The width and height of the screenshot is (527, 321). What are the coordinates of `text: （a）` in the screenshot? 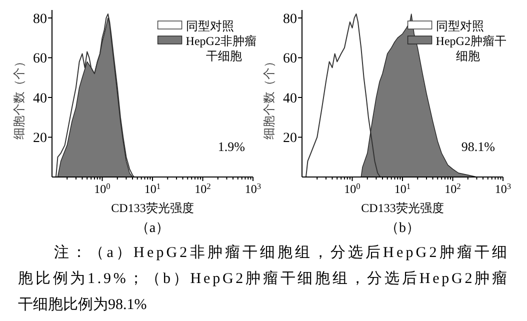 It's located at (152, 228).